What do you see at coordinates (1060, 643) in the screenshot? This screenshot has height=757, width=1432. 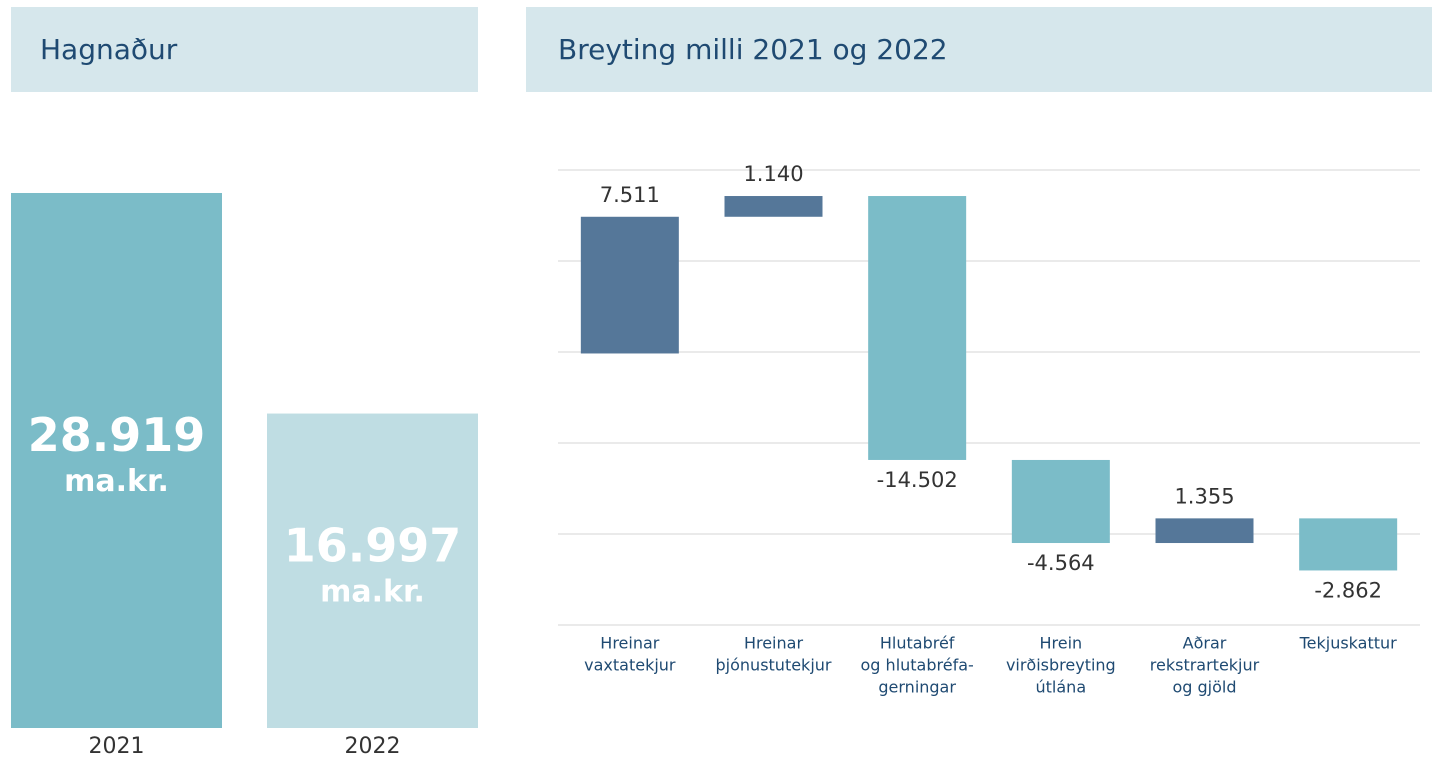 I see `x-tick-label: Hrein` at bounding box center [1060, 643].